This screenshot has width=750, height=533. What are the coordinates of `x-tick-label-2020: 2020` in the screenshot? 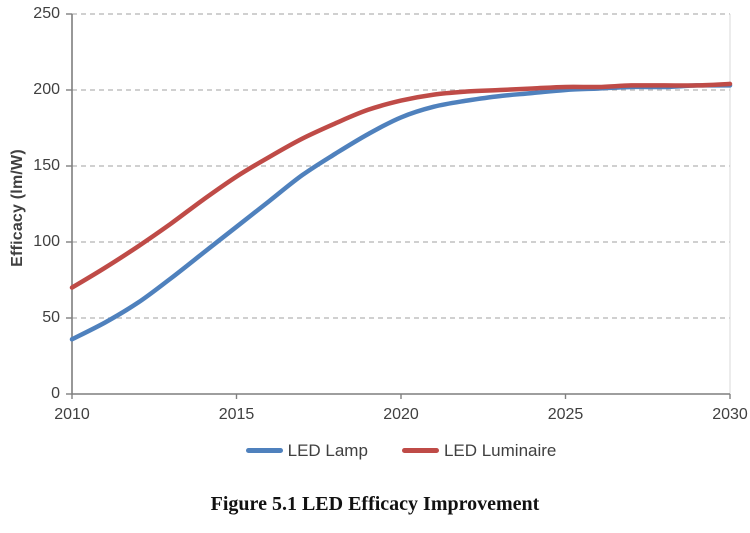 It's located at (401, 414).